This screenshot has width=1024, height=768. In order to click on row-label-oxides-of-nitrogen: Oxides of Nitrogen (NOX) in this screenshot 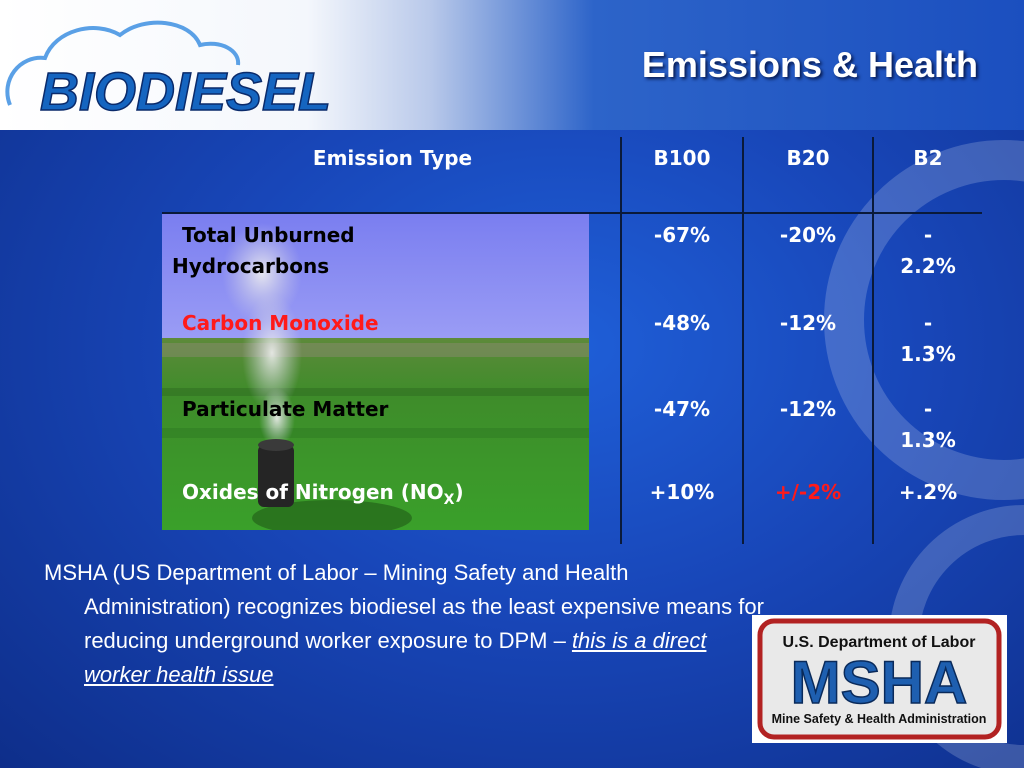, I will do `click(382, 496)`.